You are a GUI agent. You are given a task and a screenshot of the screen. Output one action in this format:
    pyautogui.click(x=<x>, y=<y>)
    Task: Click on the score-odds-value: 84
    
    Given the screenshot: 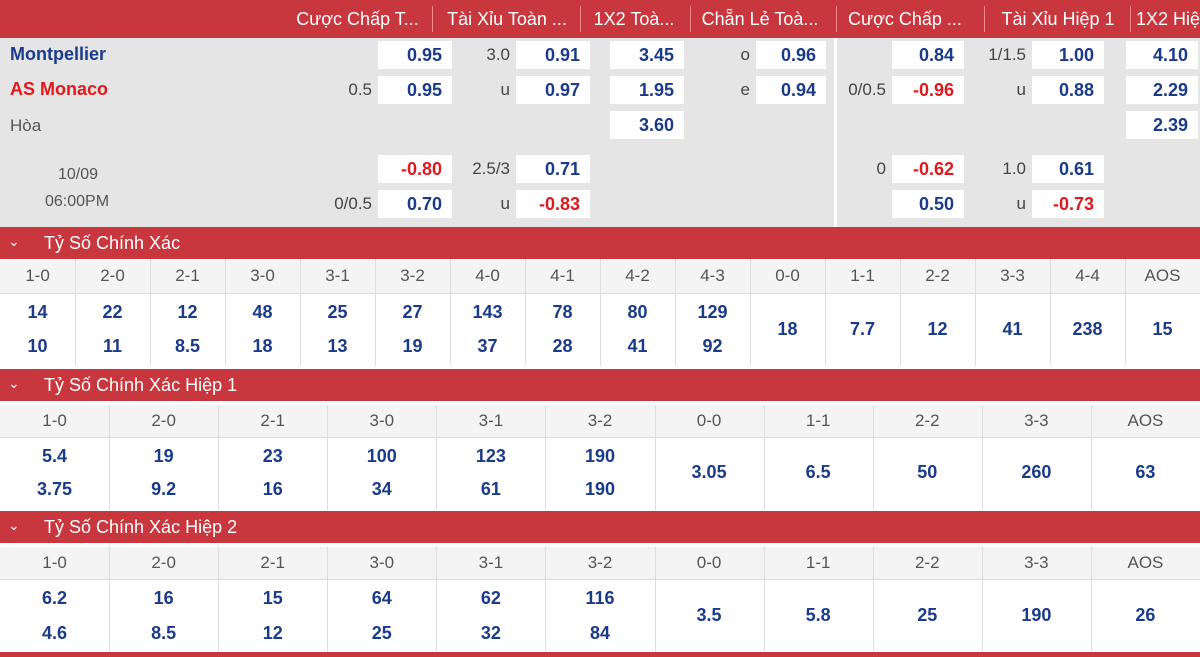 What is the action you would take?
    pyautogui.click(x=599, y=633)
    